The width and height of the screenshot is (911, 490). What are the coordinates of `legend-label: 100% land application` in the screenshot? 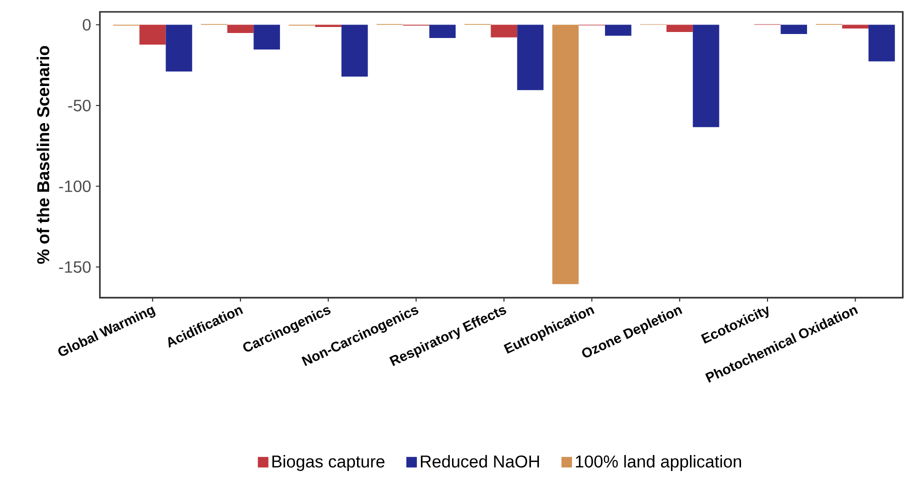 It's located at (659, 462).